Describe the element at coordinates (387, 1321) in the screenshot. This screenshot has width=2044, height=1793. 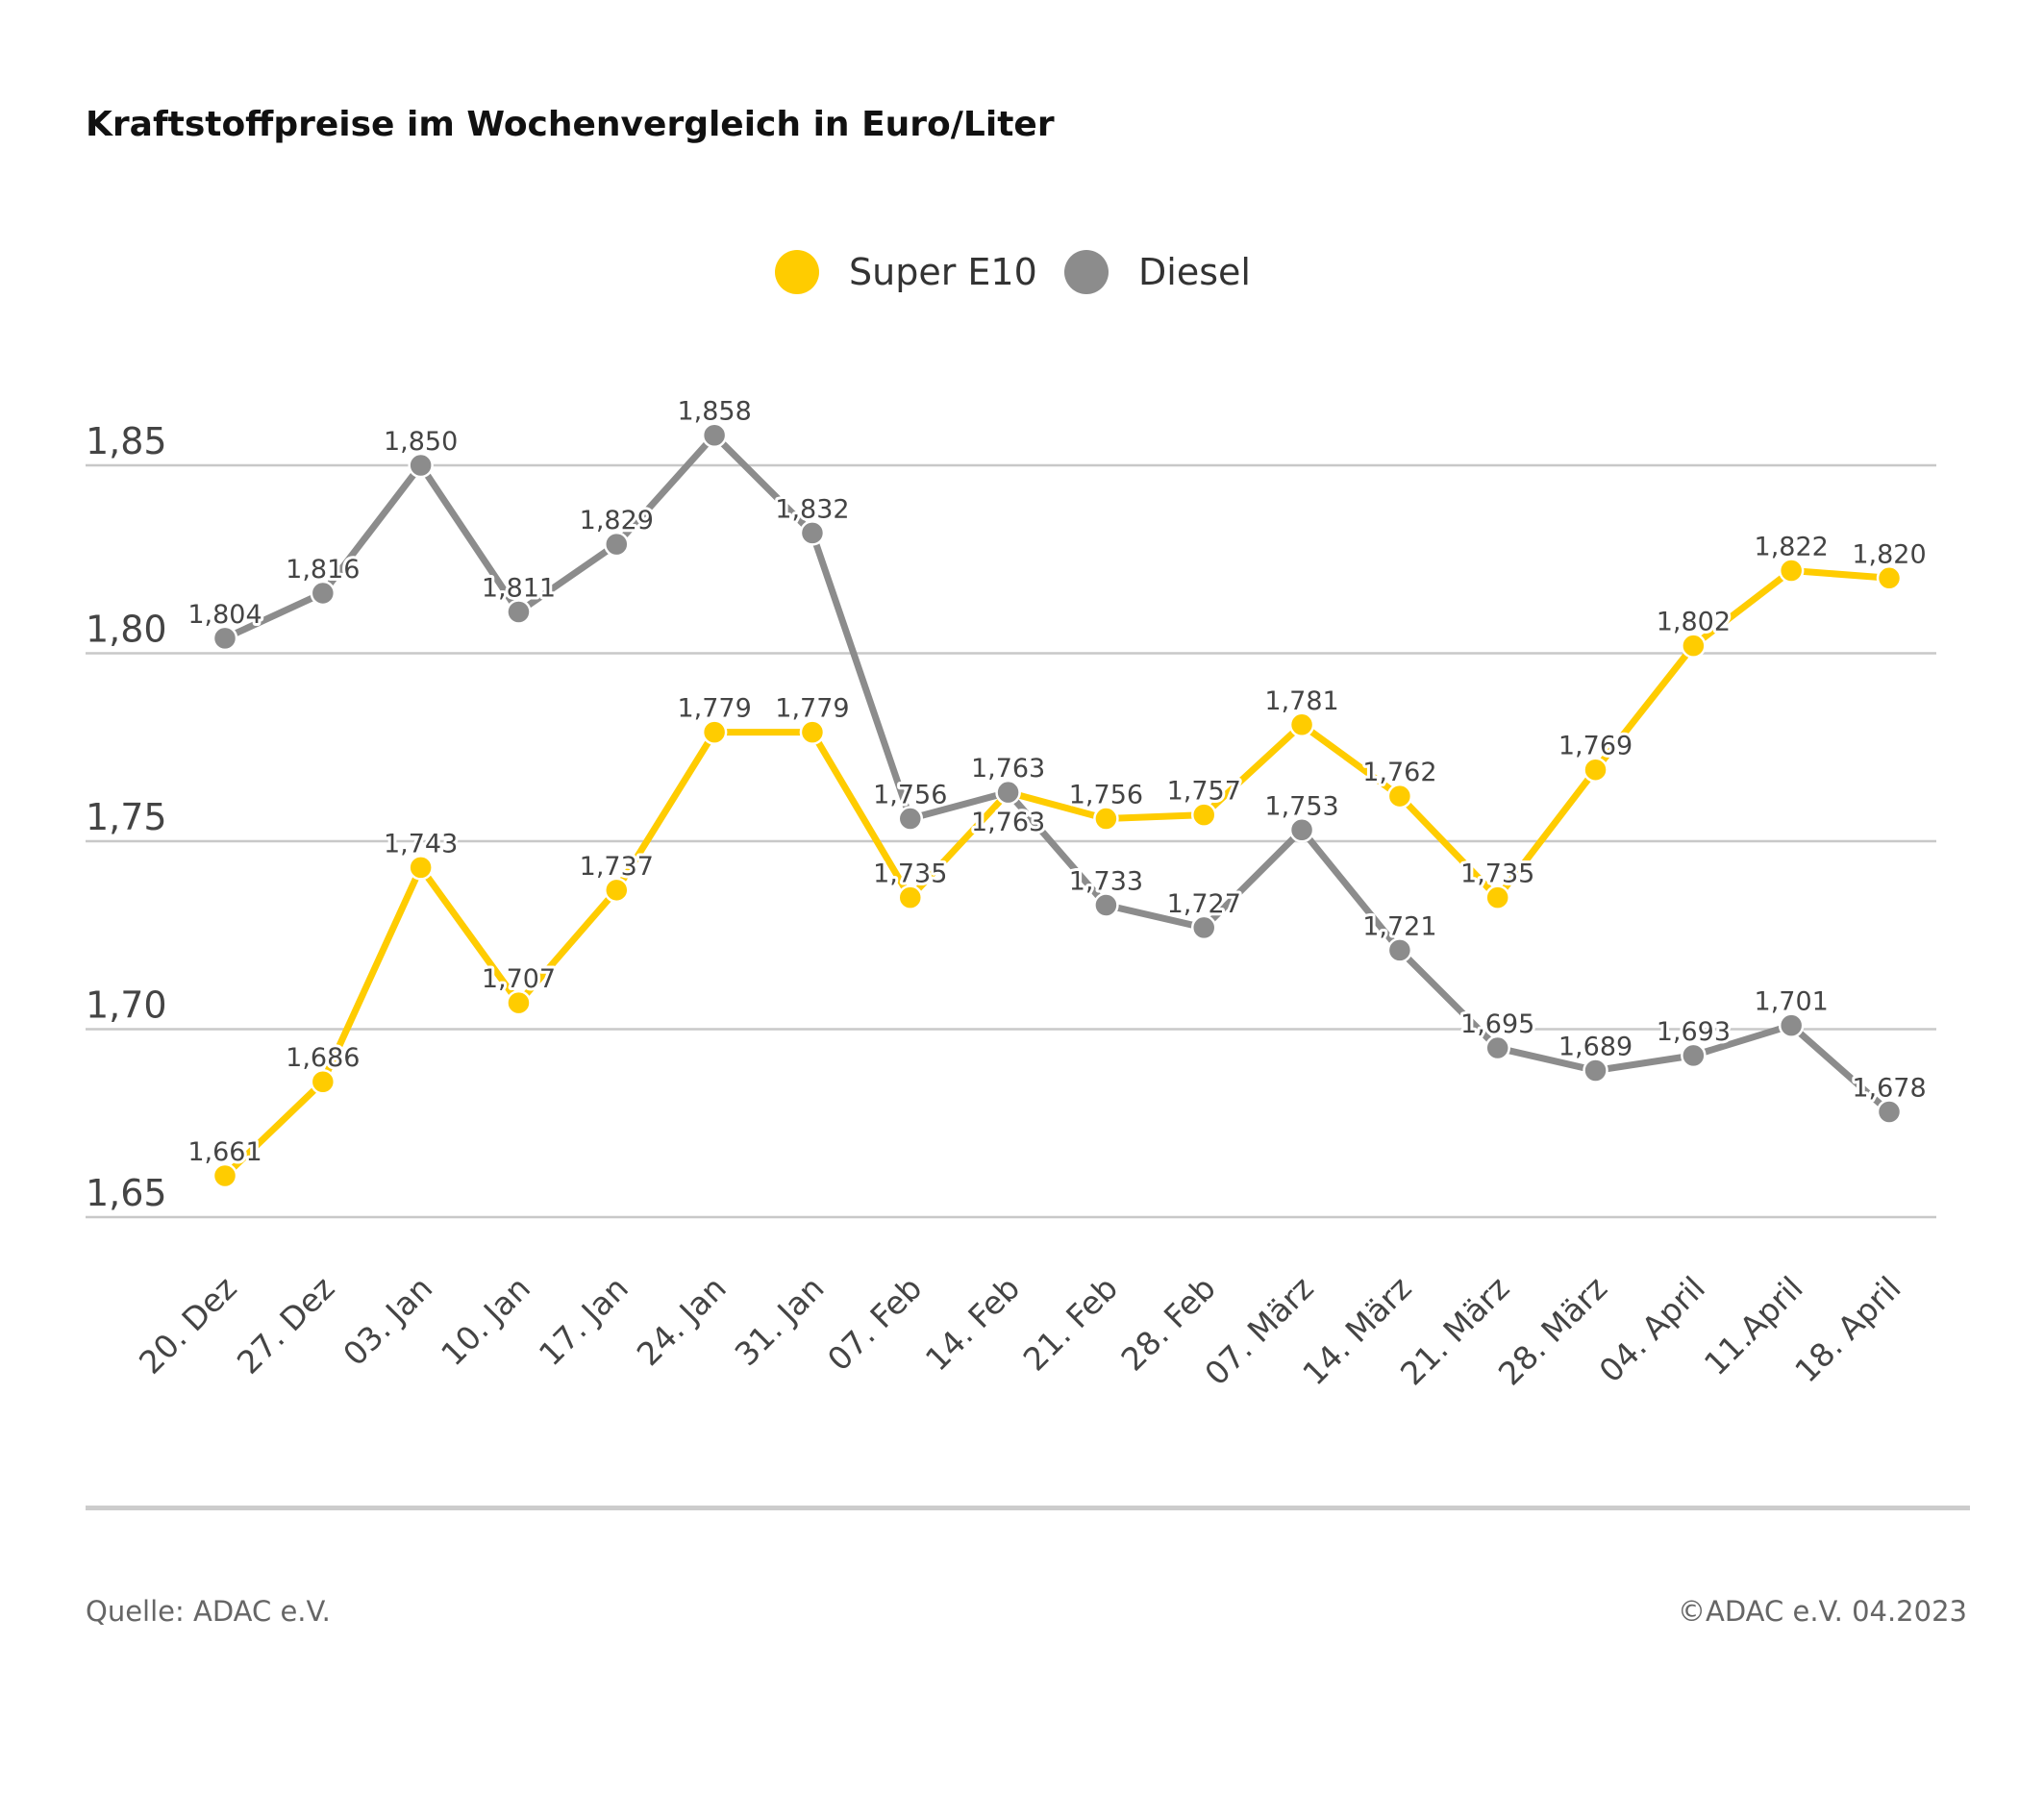
I see `x-tick-label: 03. Jan` at that location.